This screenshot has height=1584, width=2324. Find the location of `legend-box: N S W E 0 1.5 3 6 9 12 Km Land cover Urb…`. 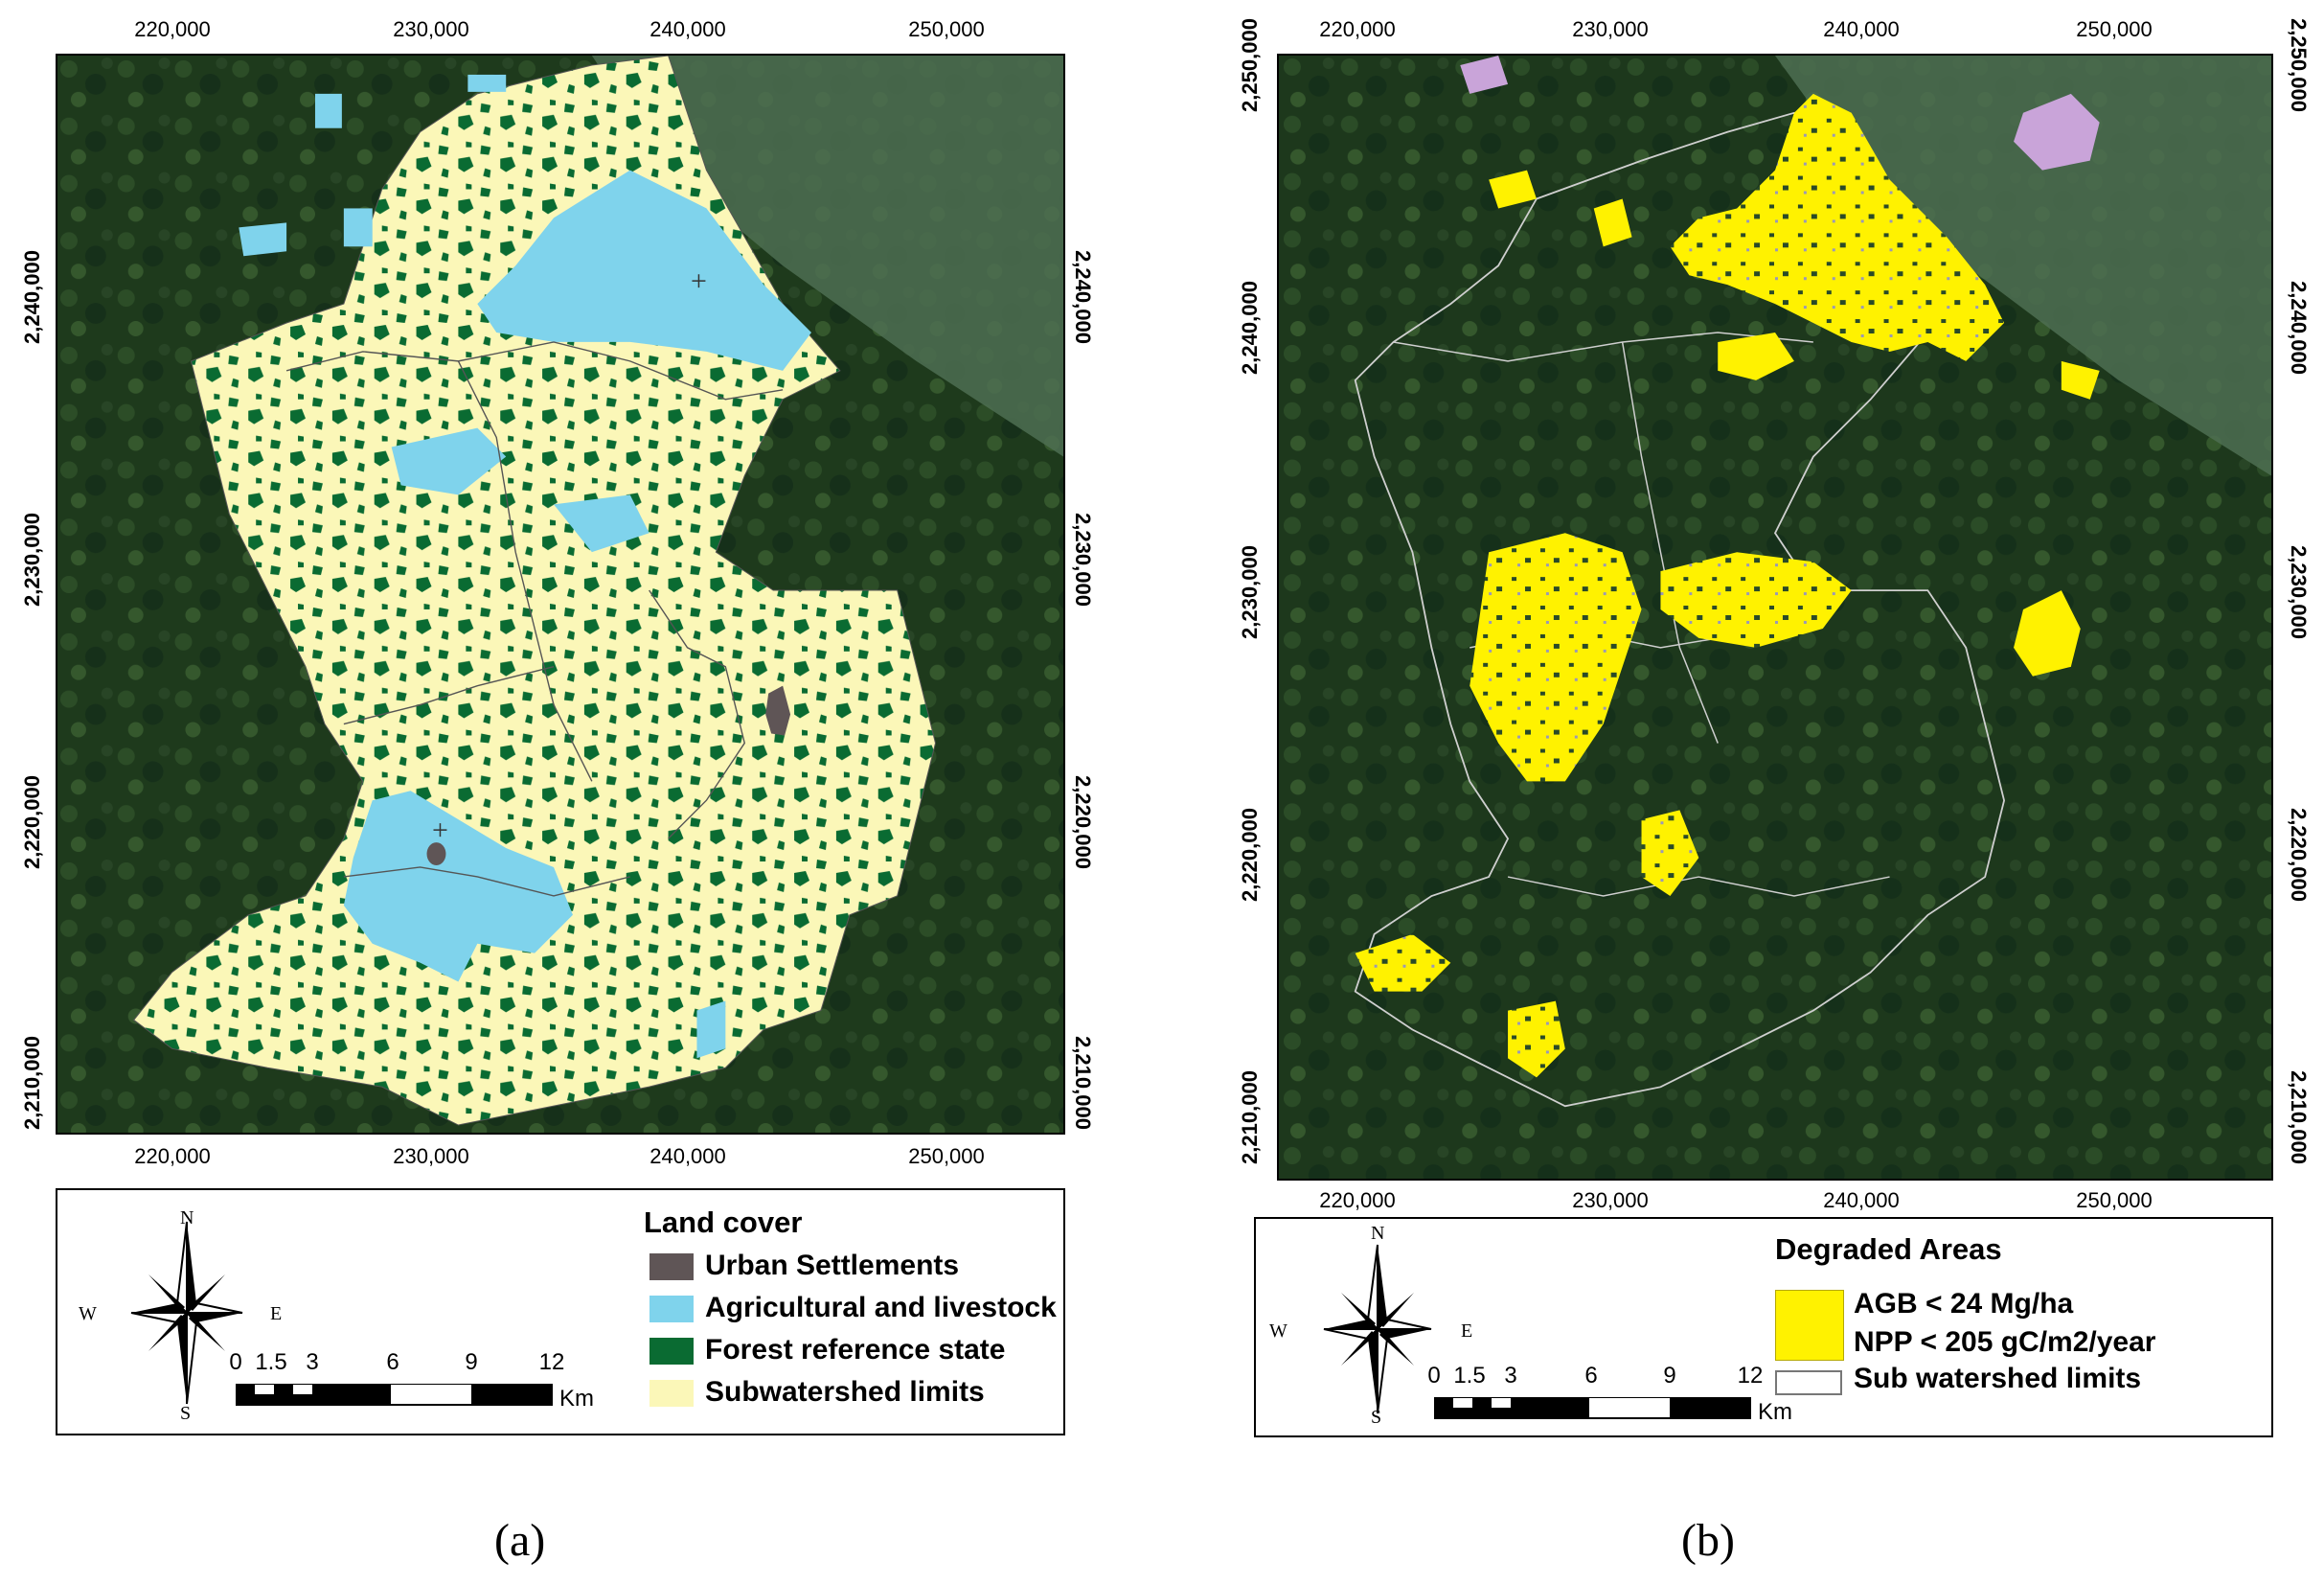

legend-box: N S W E 0 1.5 3 6 9 12 Km Land cover Urb… is located at coordinates (560, 1311).